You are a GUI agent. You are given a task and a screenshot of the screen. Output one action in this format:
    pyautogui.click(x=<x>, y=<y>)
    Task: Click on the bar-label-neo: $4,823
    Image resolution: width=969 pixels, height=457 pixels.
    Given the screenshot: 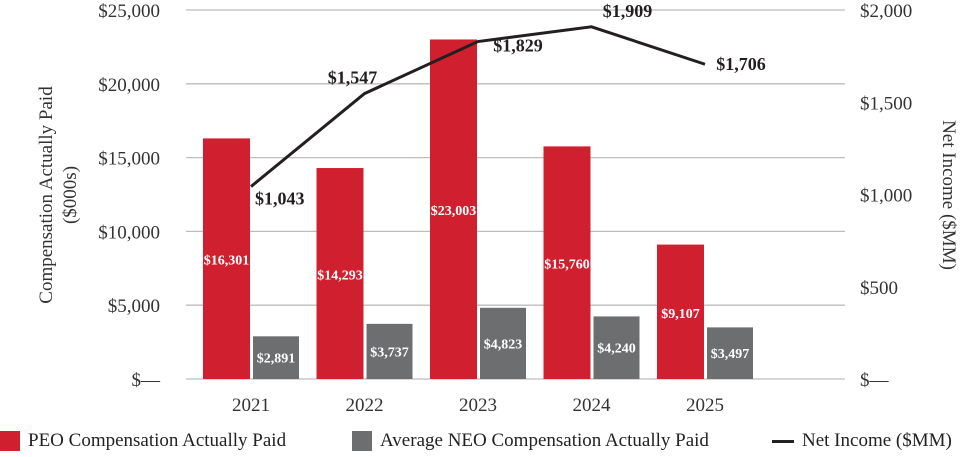 What is the action you would take?
    pyautogui.click(x=503, y=344)
    